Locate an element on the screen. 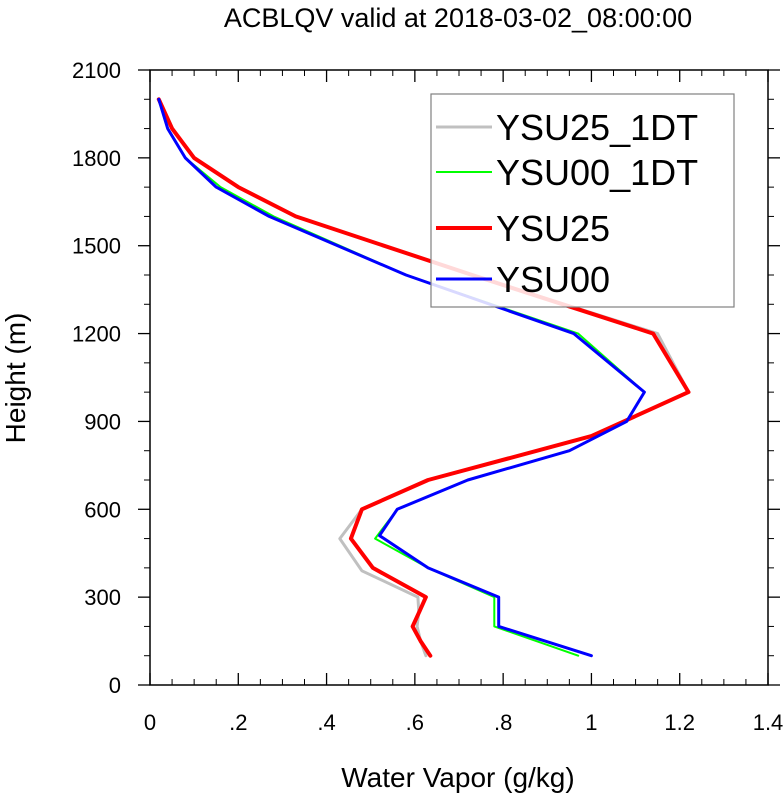  x-axis-label: Water Vapor (g/kg) is located at coordinates (457, 777).